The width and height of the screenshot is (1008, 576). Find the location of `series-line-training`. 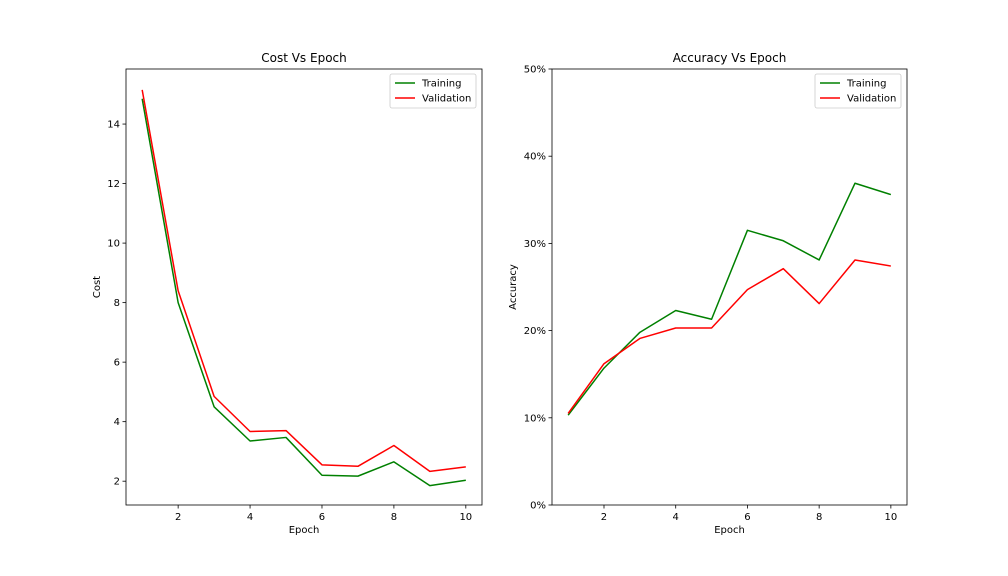

series-line-training is located at coordinates (729, 299).